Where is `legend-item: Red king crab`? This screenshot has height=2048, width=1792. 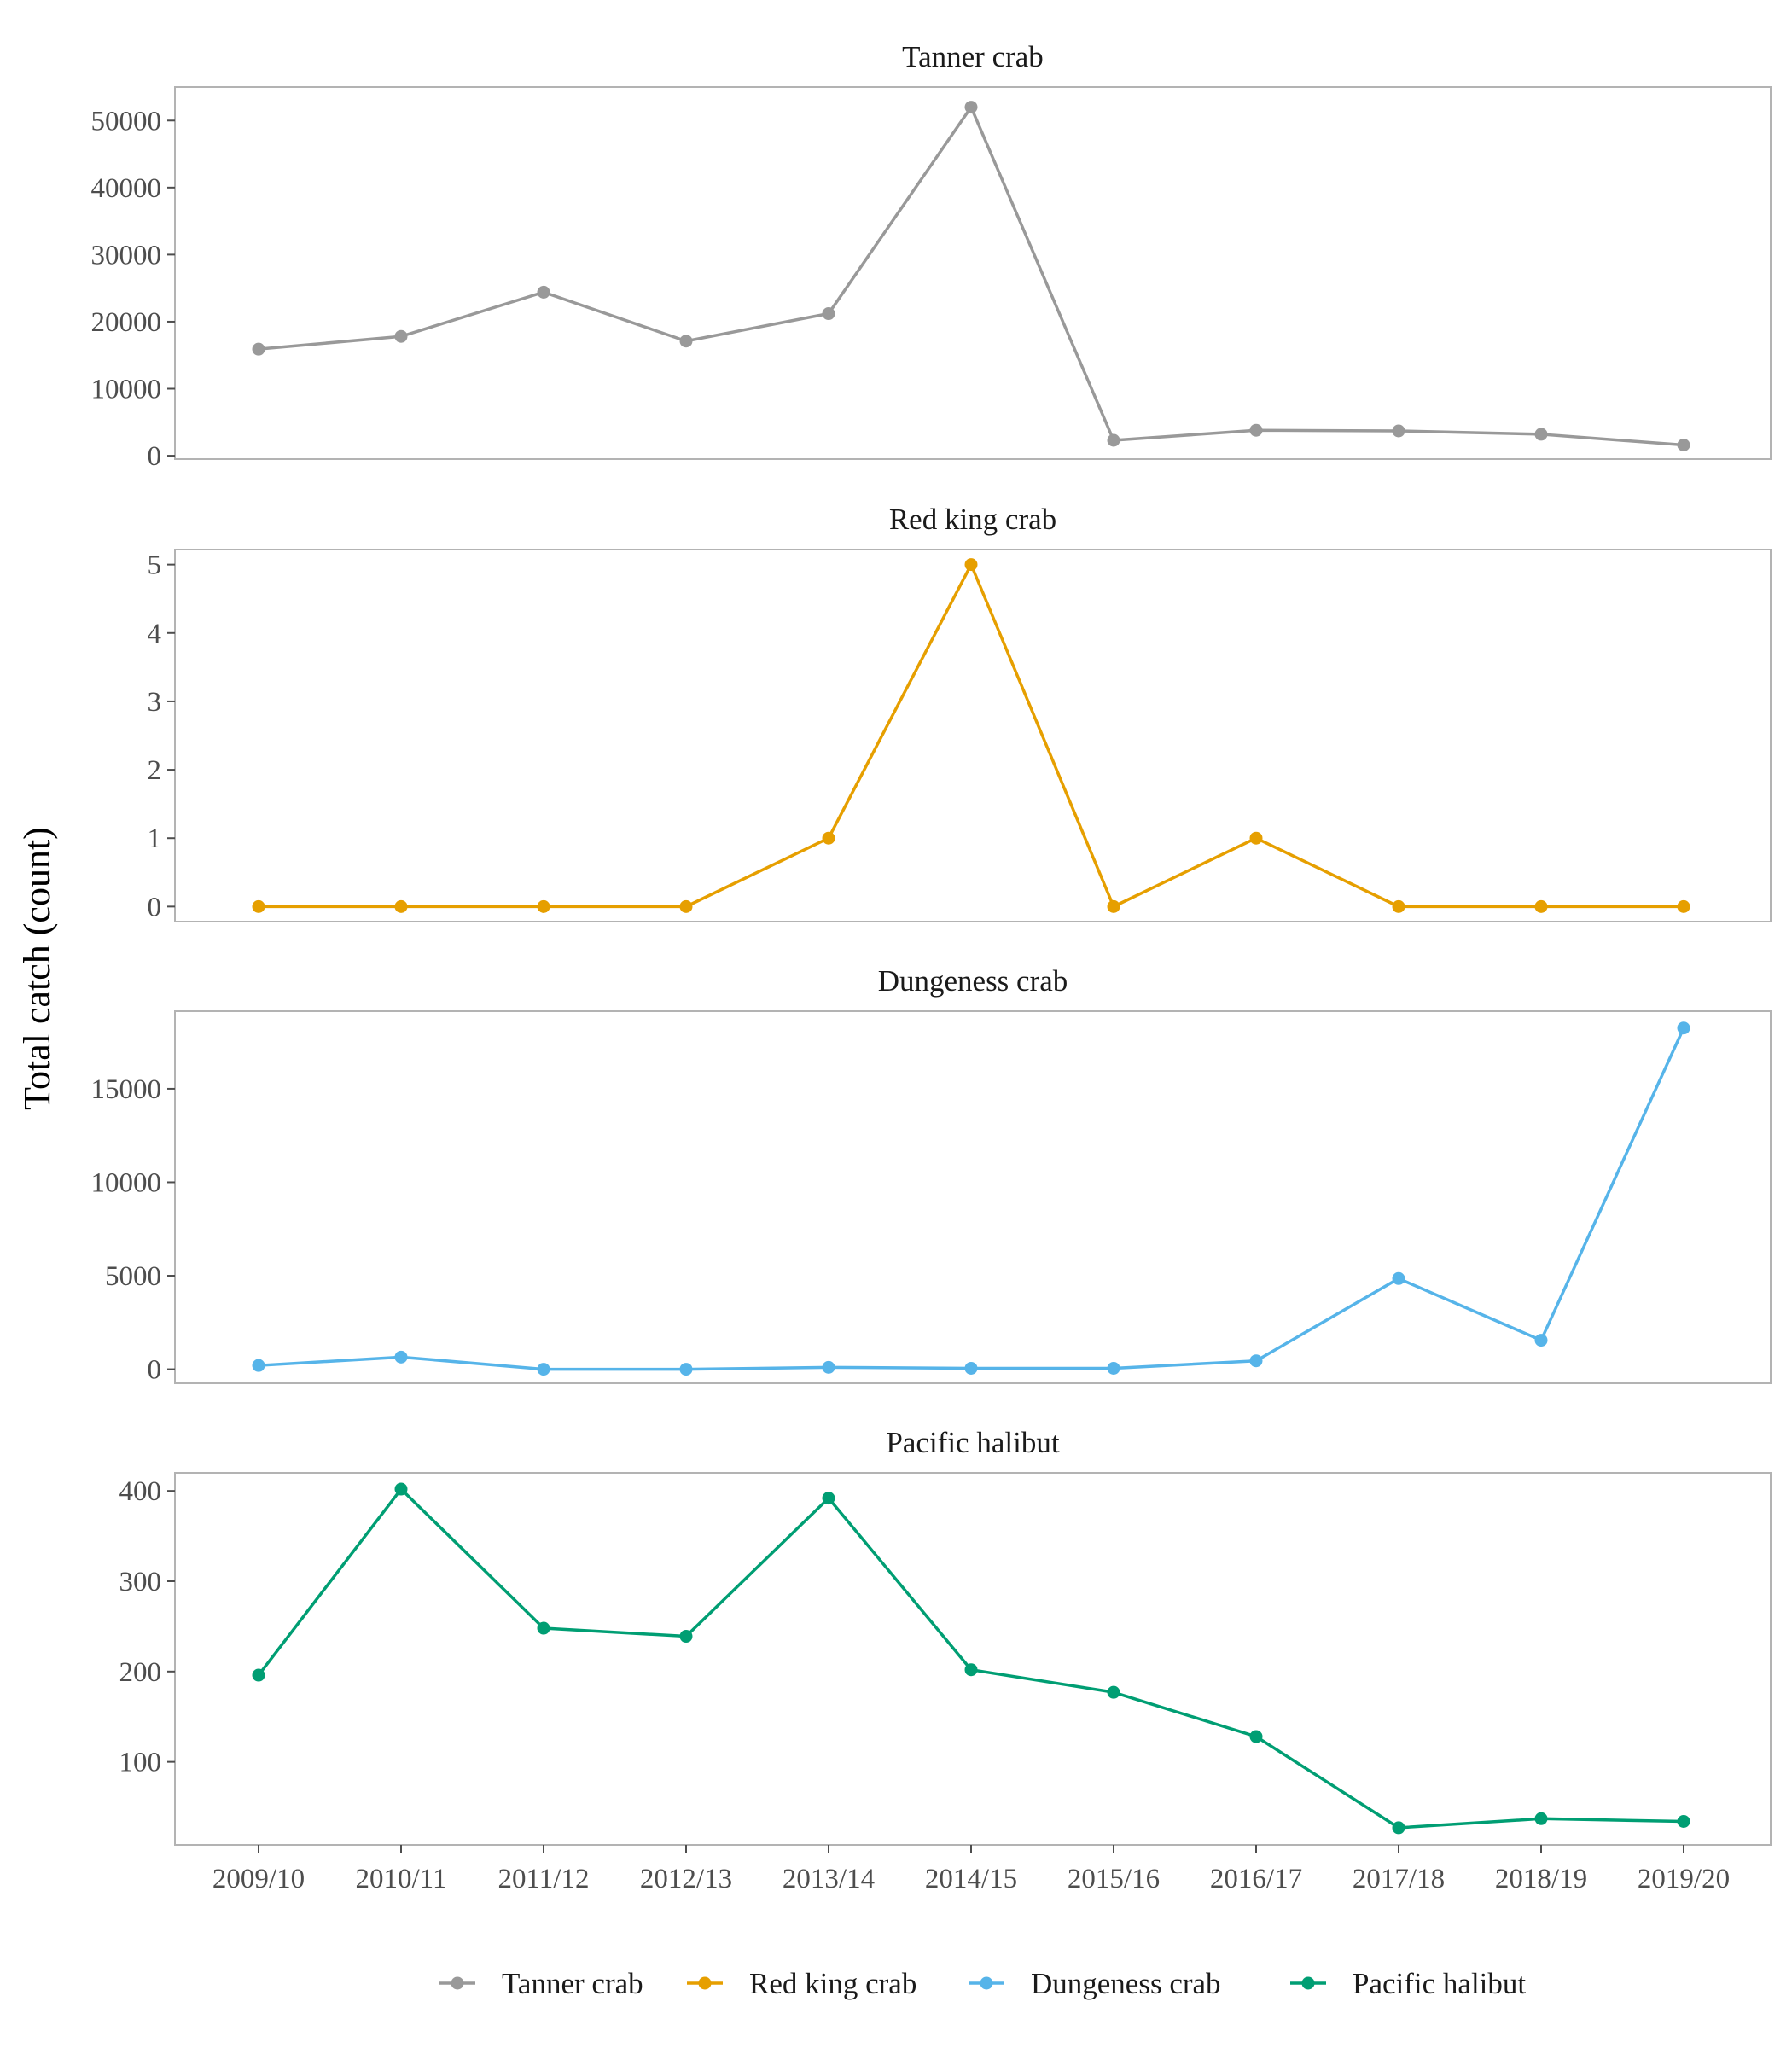 legend-item: Red king crab is located at coordinates (801, 1984).